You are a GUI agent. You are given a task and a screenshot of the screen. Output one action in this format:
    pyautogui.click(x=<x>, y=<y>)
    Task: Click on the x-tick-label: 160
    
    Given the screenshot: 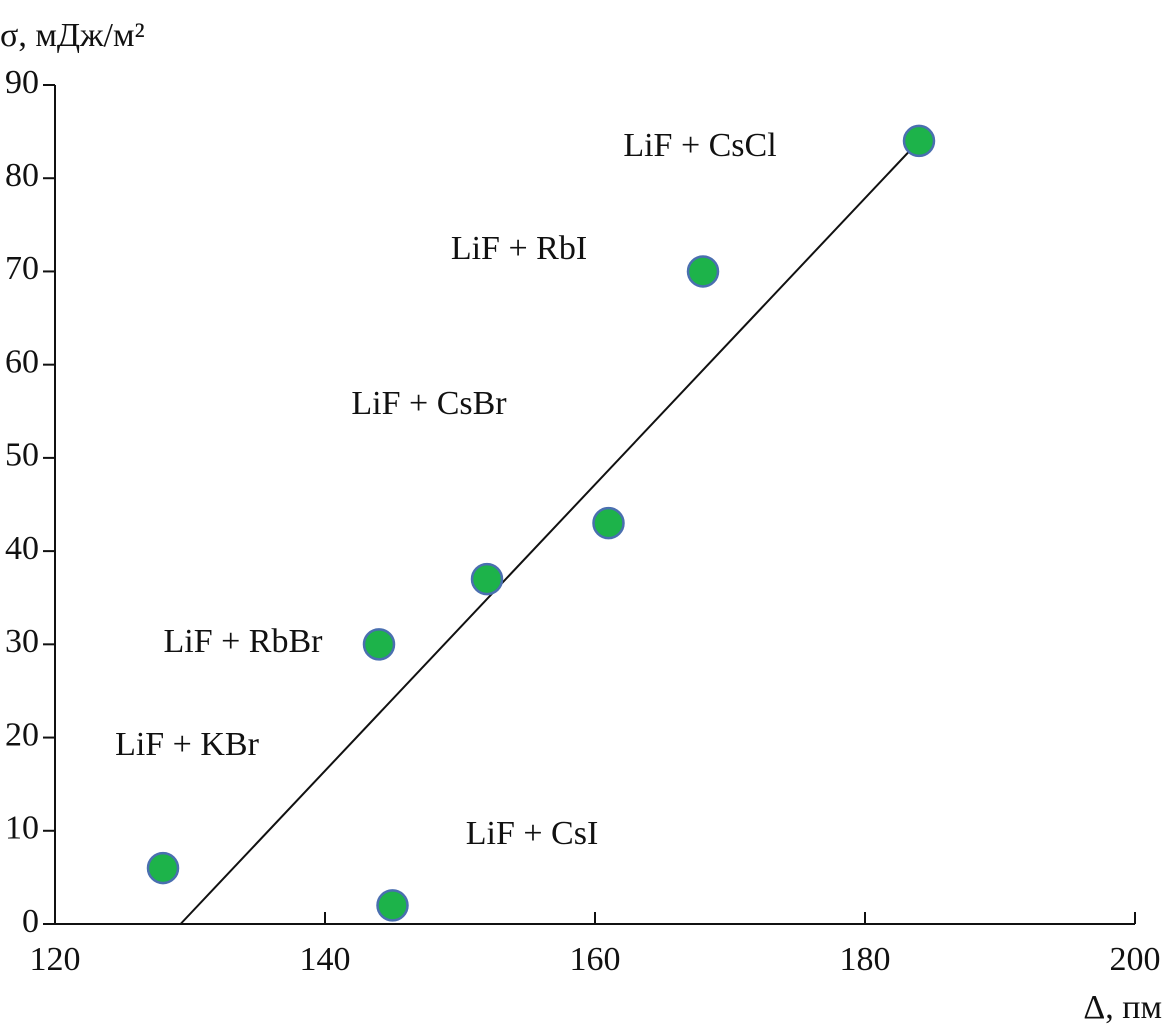 What is the action you would take?
    pyautogui.click(x=595, y=959)
    